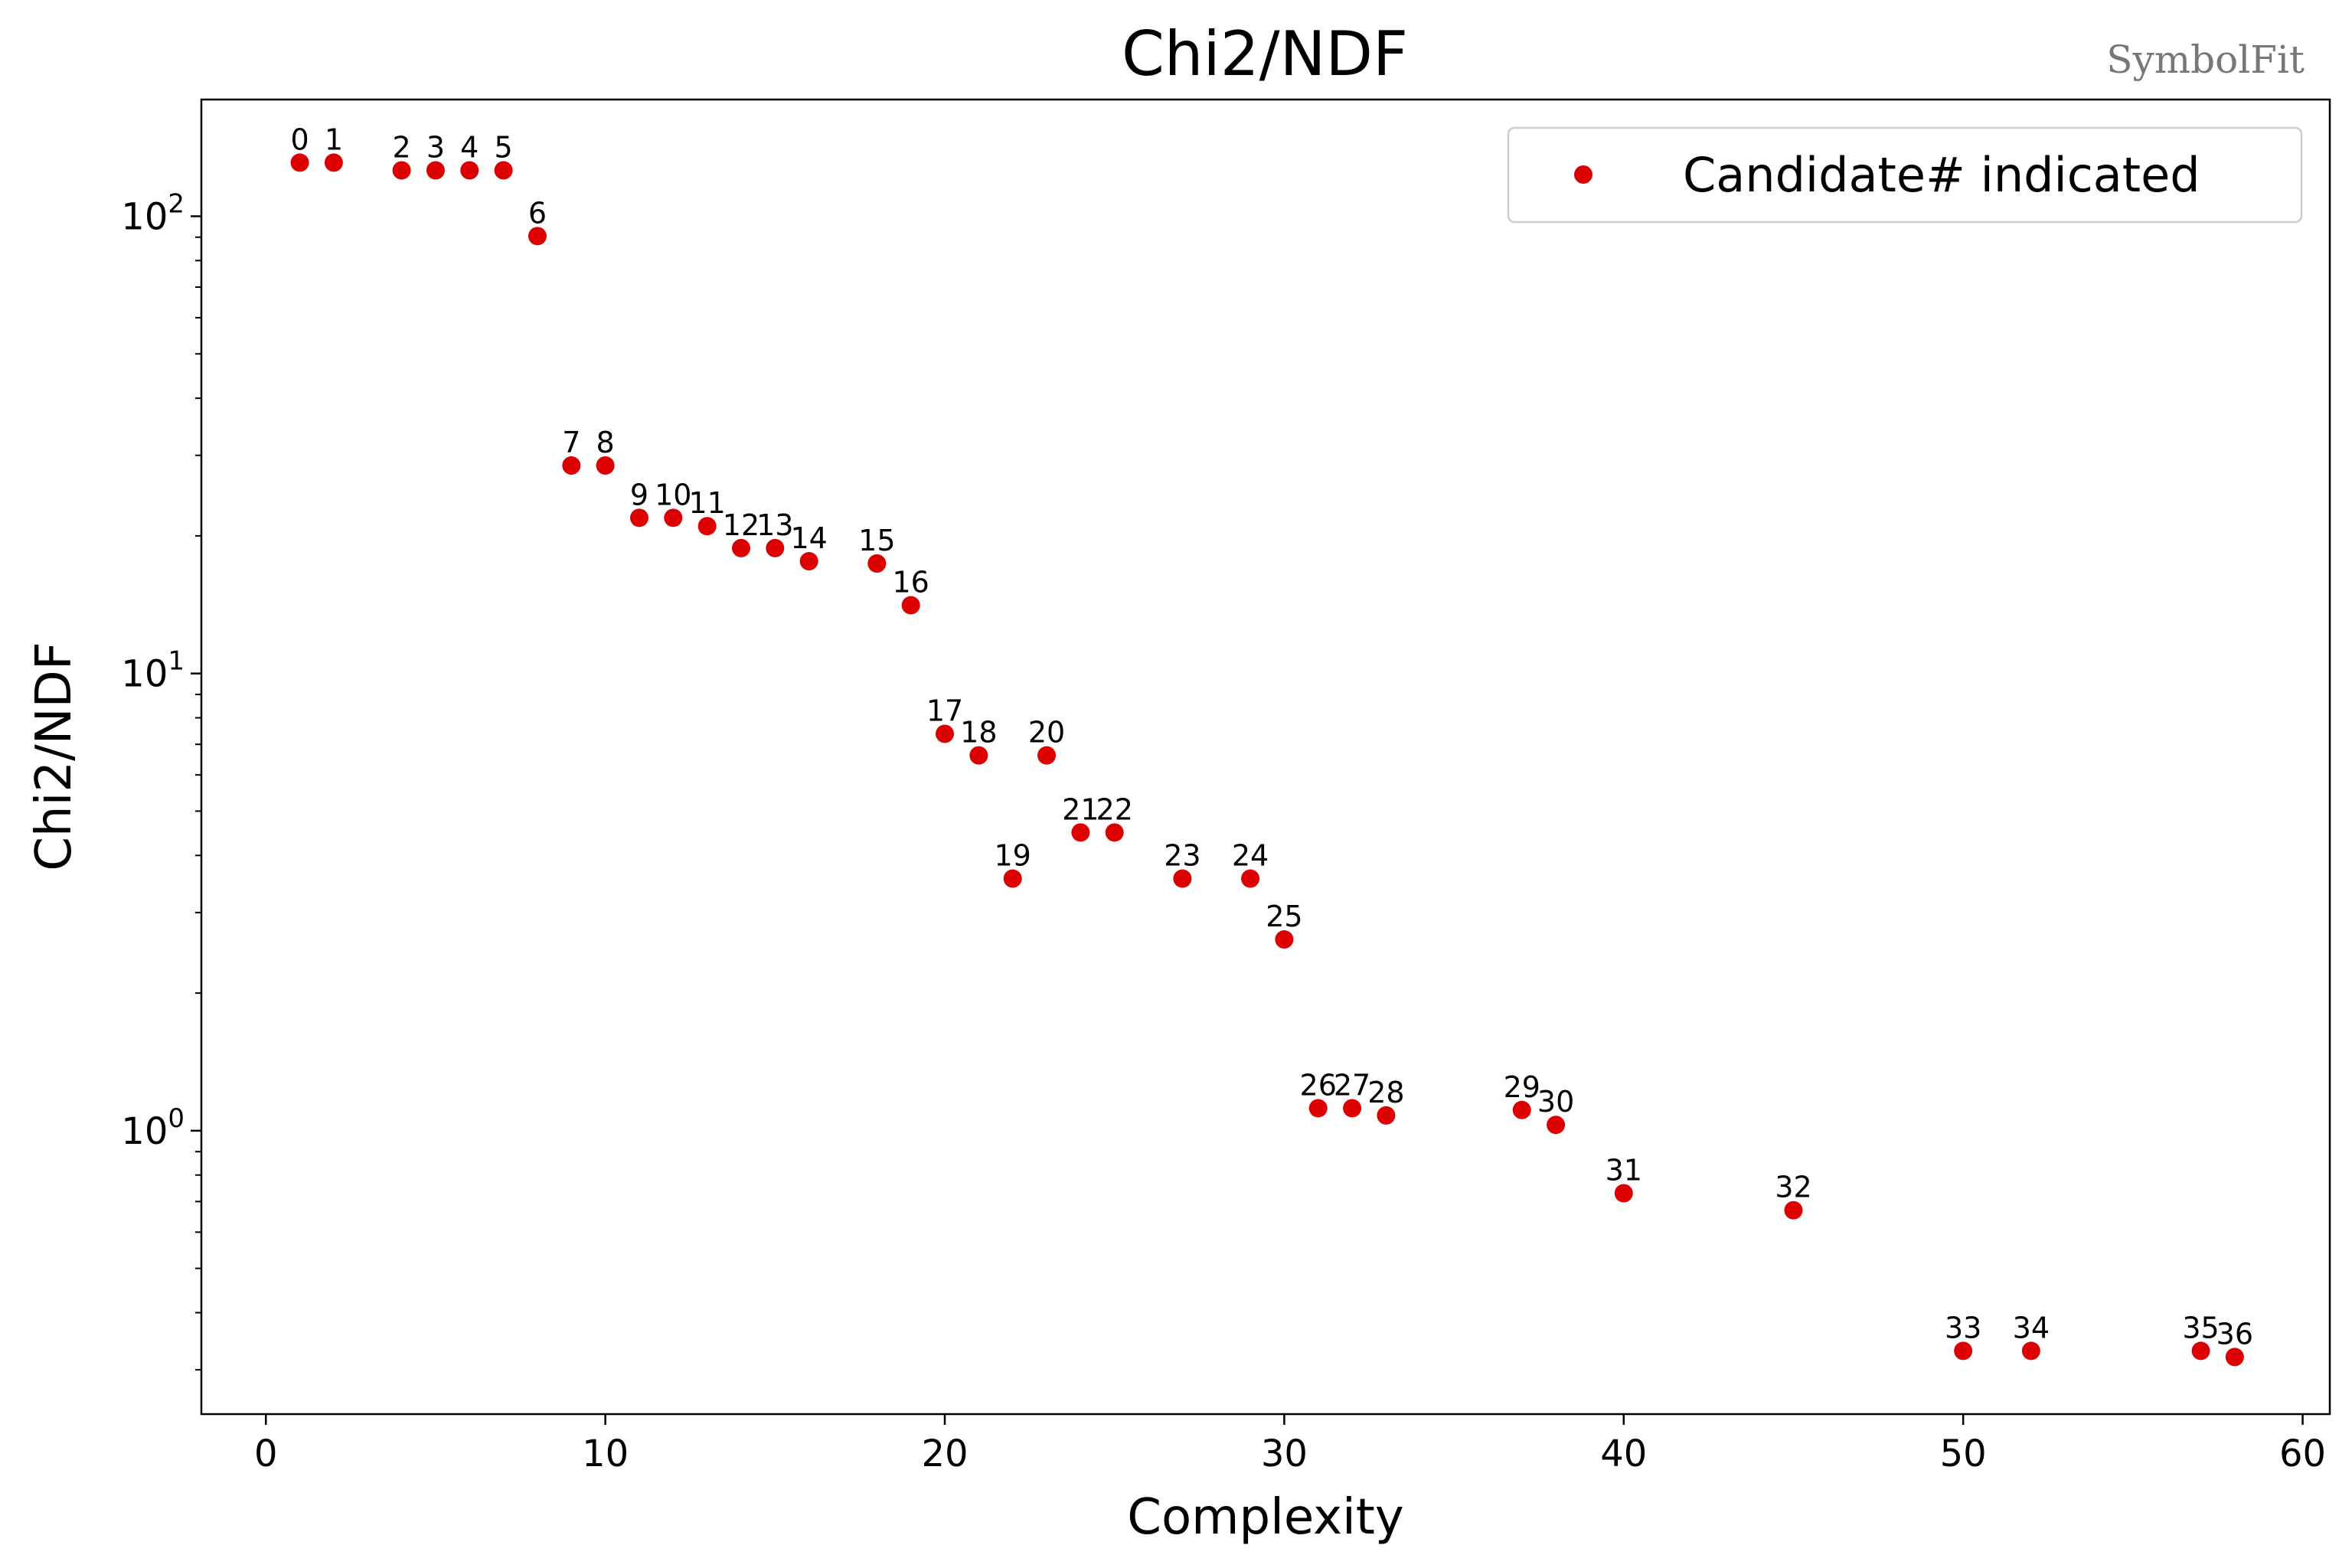 The height and width of the screenshot is (1568, 2352). Describe the element at coordinates (944, 710) in the screenshot. I see `point-label: 17` at that location.